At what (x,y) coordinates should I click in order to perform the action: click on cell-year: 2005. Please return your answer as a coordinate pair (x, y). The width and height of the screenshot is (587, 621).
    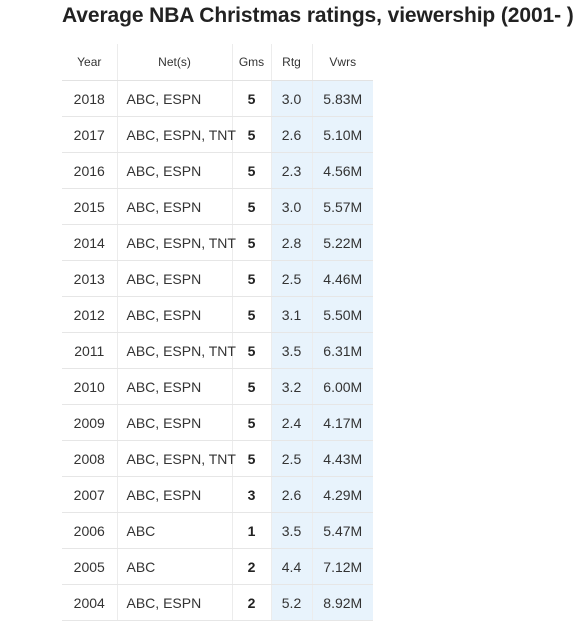
    Looking at the image, I should click on (90, 566).